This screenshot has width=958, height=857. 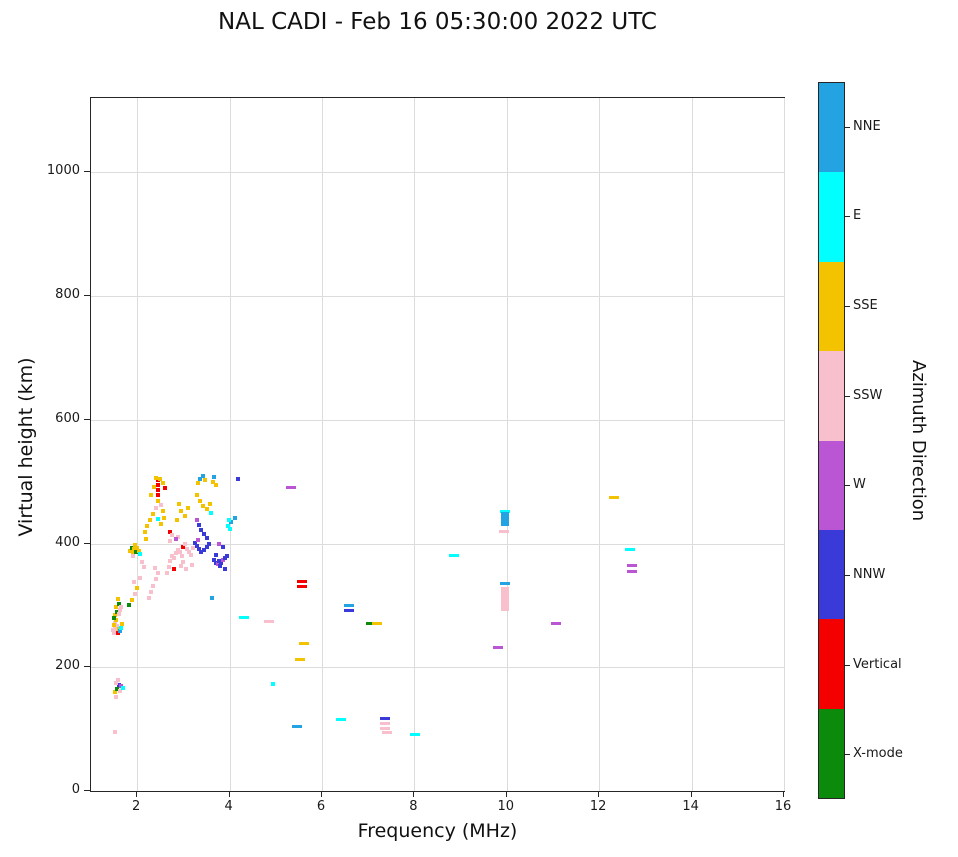 What do you see at coordinates (868, 395) in the screenshot?
I see `colorbar-label: SSW` at bounding box center [868, 395].